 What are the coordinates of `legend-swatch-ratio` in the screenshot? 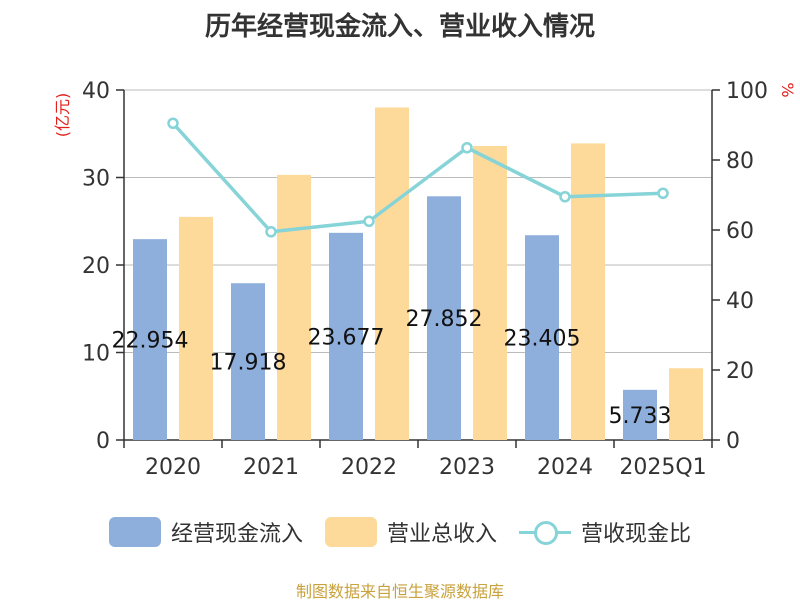 It's located at (545, 532).